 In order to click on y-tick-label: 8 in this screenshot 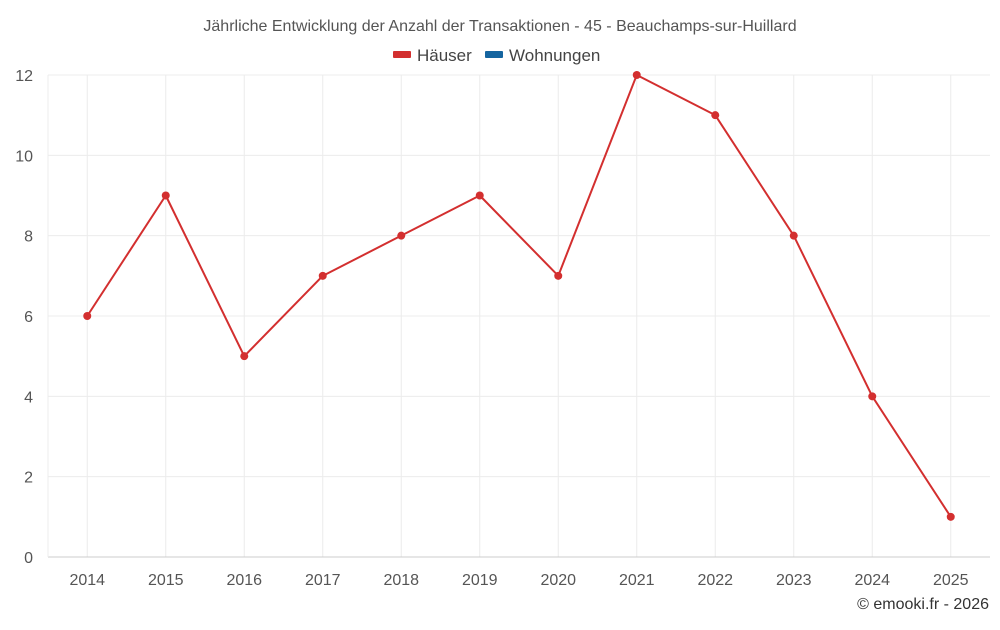, I will do `click(28, 237)`.